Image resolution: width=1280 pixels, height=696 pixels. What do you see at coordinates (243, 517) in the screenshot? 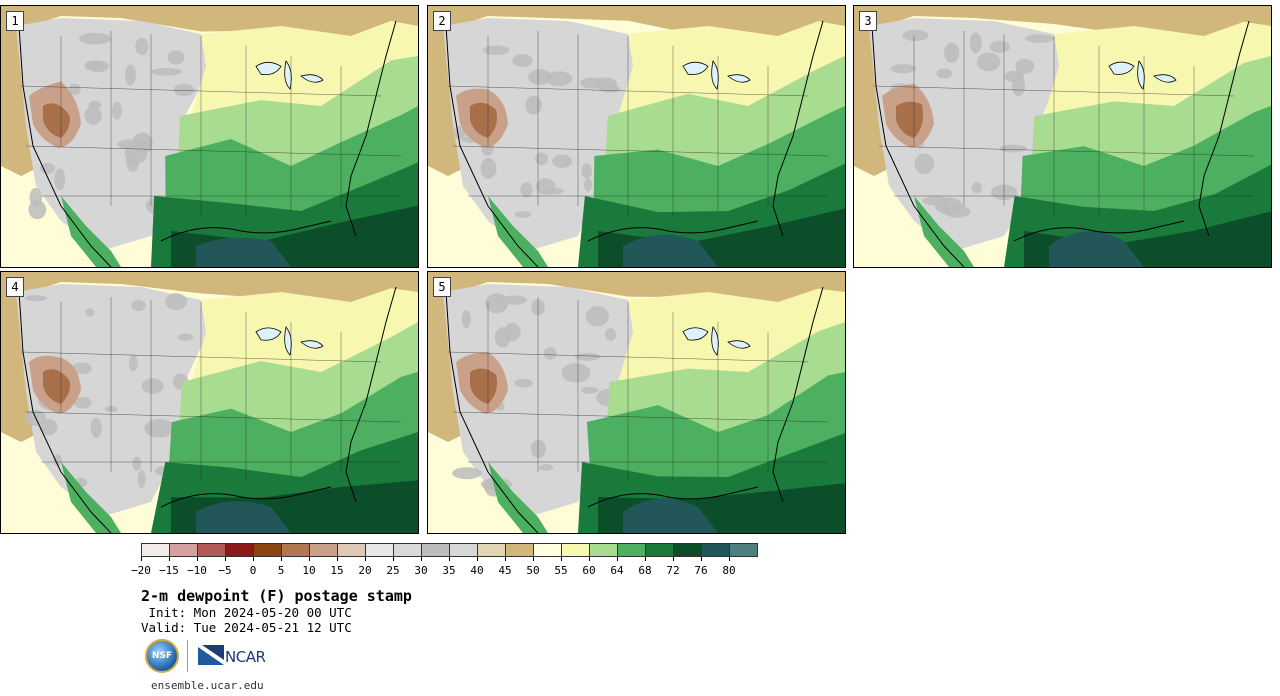
I see `gulf-of-mexico` at bounding box center [243, 517].